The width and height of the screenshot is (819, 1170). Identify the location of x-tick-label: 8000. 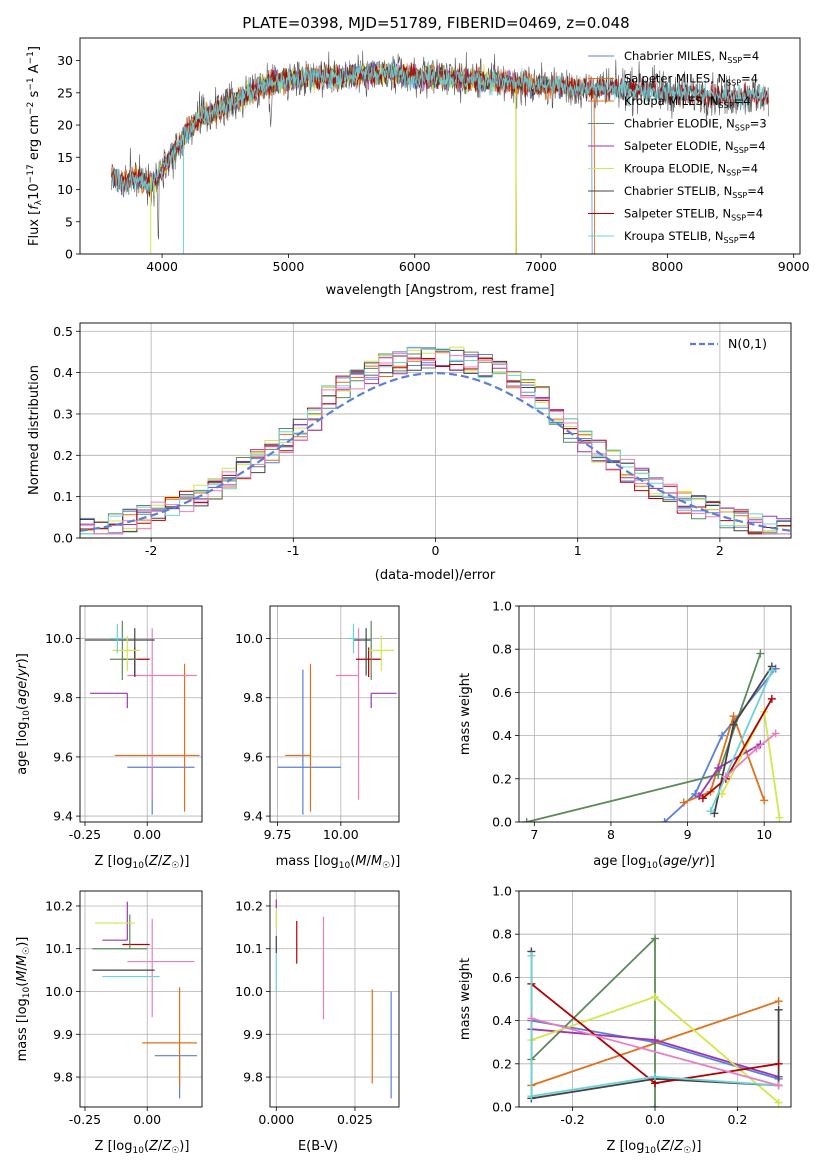
(667, 266).